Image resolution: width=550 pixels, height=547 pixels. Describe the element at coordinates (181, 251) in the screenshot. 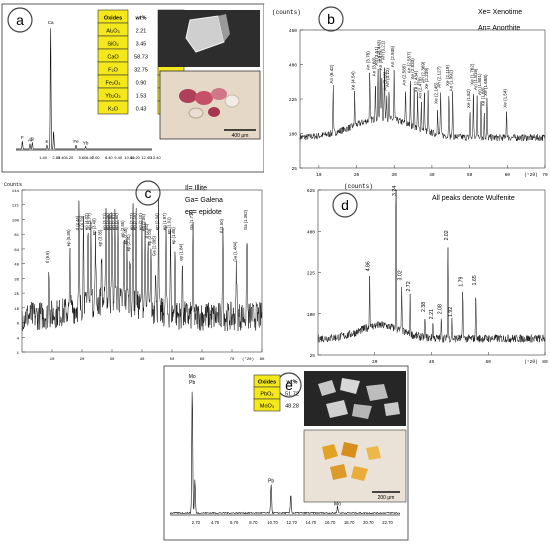

I see `peak-label: ep (1.84)` at that location.